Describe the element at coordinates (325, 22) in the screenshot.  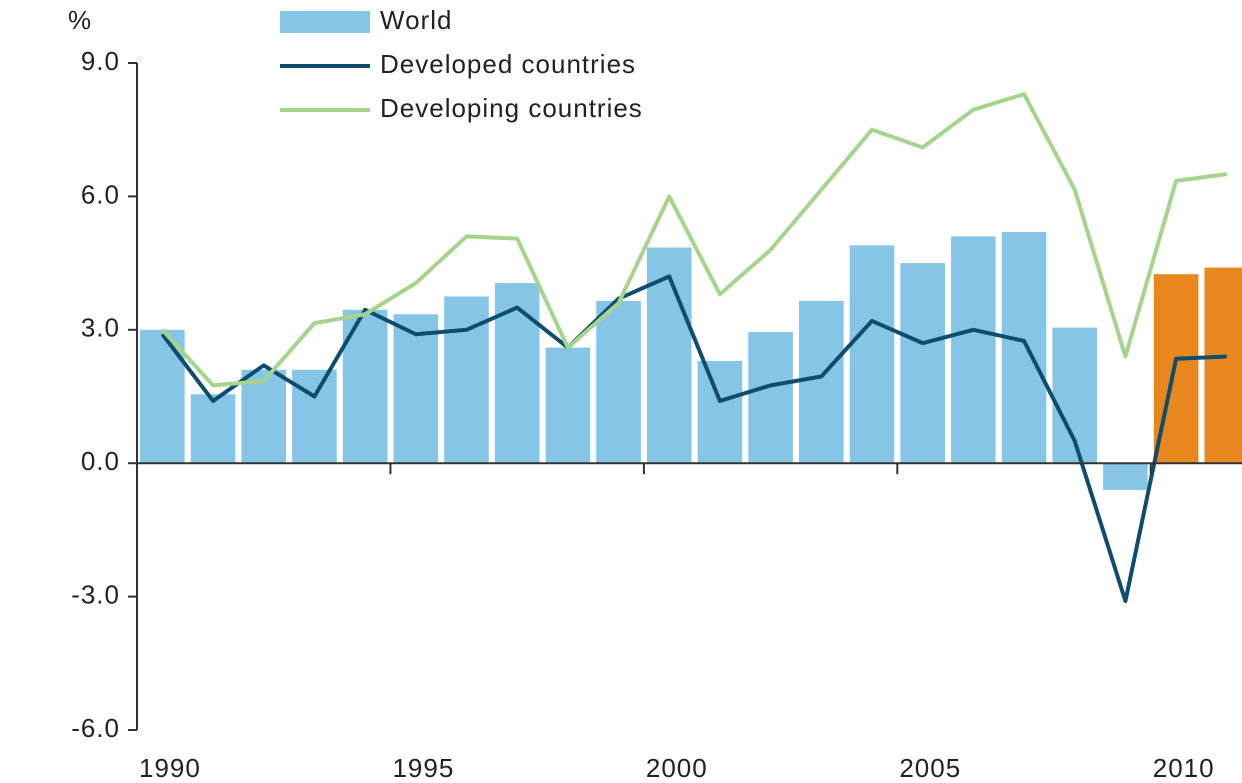
I see `legend-swatch` at that location.